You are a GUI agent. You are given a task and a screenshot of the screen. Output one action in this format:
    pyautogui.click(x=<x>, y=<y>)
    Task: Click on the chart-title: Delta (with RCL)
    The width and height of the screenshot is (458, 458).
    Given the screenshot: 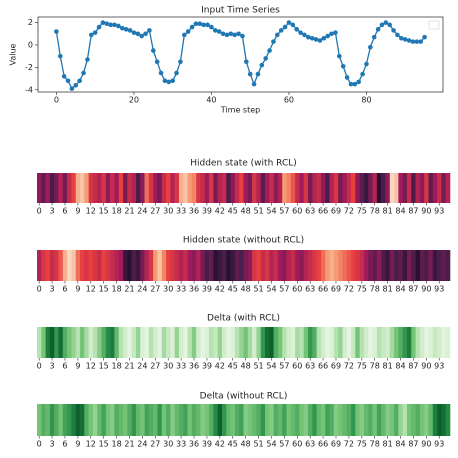 What is the action you would take?
    pyautogui.click(x=243, y=319)
    